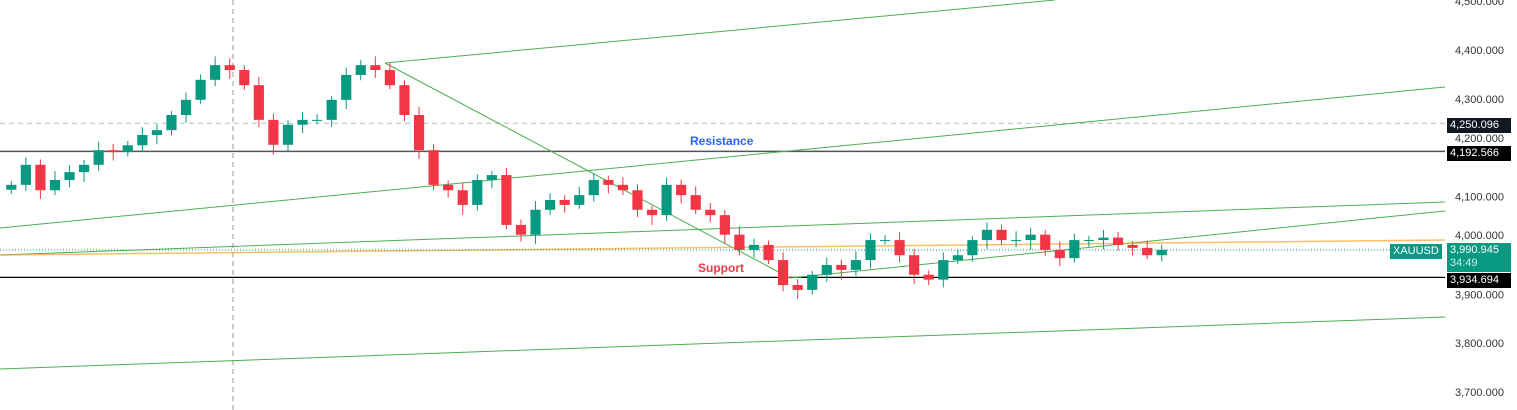  I want to click on resistance-price-badge: 4,192.566, so click(1479, 153).